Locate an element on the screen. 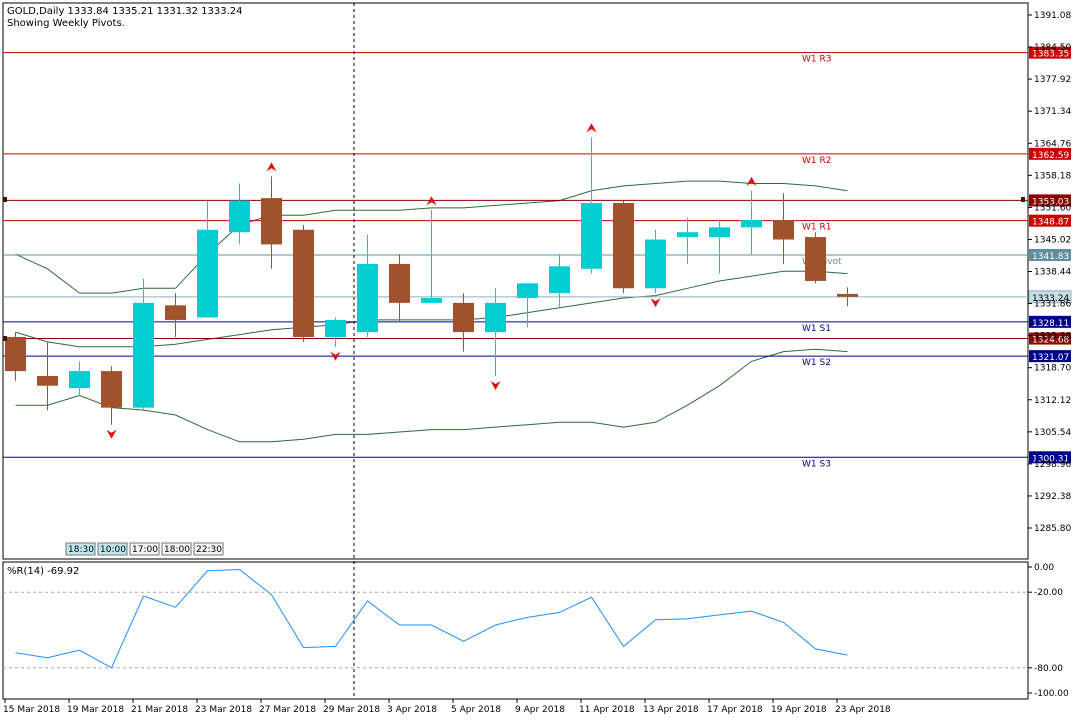  wpr-tick-label: 0.00 is located at coordinates (1044, 568).